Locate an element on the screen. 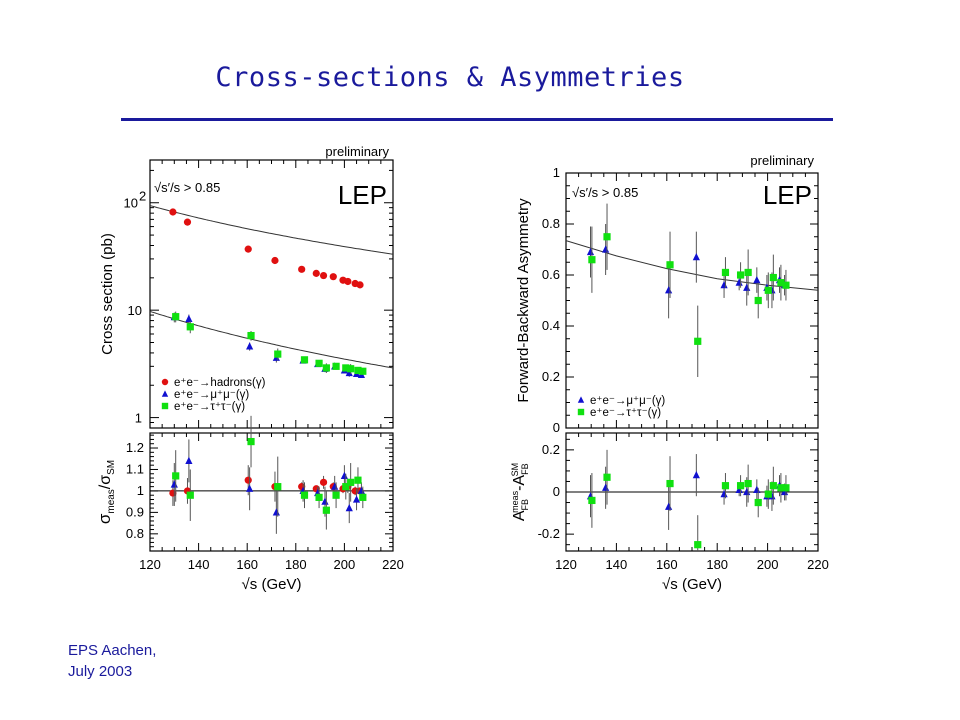 The height and width of the screenshot is (720, 960). y-axis-label: σmeas/σSM is located at coordinates (106, 492).